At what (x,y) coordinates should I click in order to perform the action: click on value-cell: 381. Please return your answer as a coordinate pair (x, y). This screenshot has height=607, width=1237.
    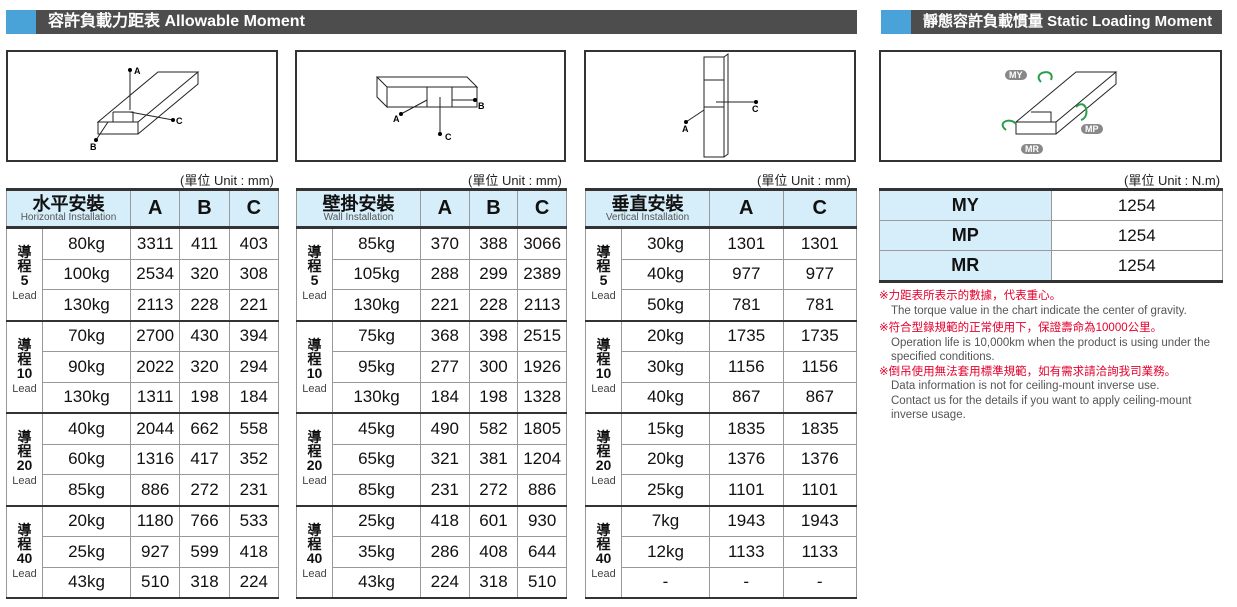
    Looking at the image, I should click on (493, 459).